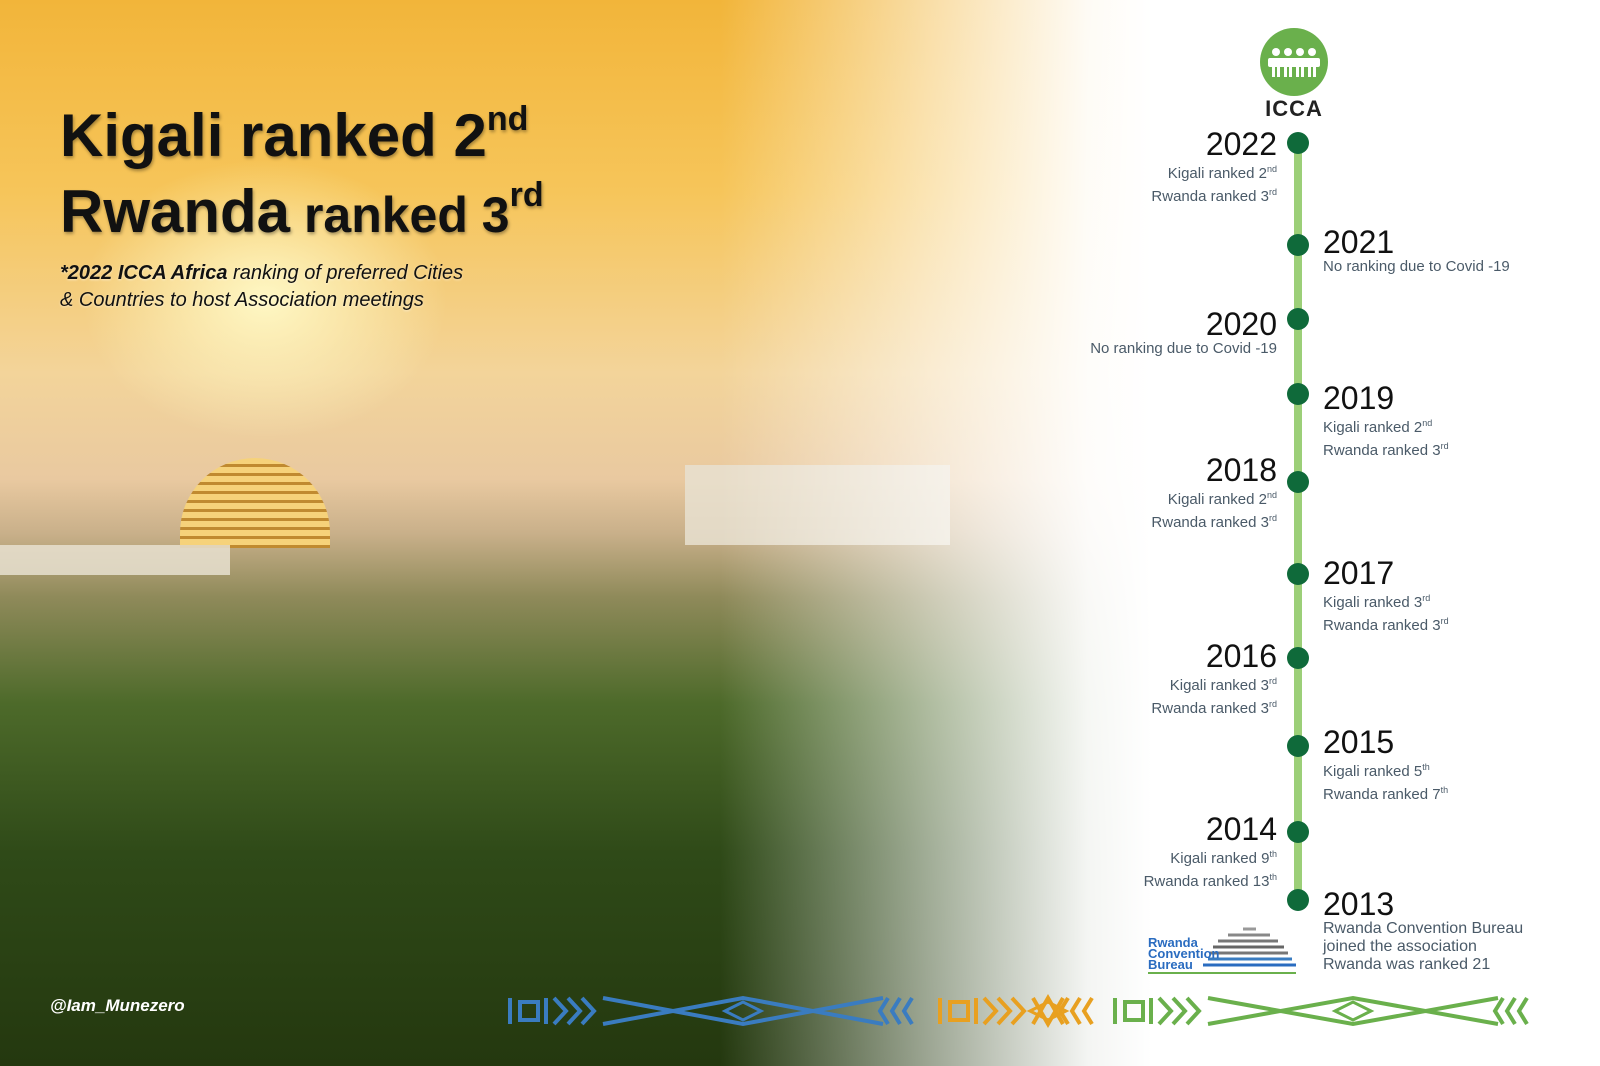 Image resolution: width=1600 pixels, height=1066 pixels. What do you see at coordinates (1400, 946) in the screenshot?
I see `detail-text: joined the association` at bounding box center [1400, 946].